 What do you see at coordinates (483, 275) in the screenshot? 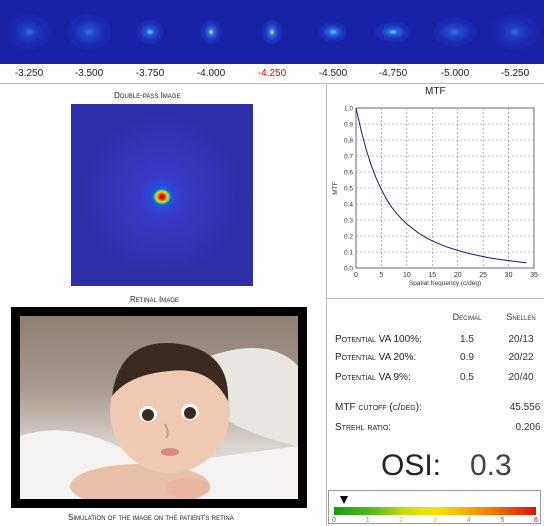
I see `mtf-x-tick-label: 25` at bounding box center [483, 275].